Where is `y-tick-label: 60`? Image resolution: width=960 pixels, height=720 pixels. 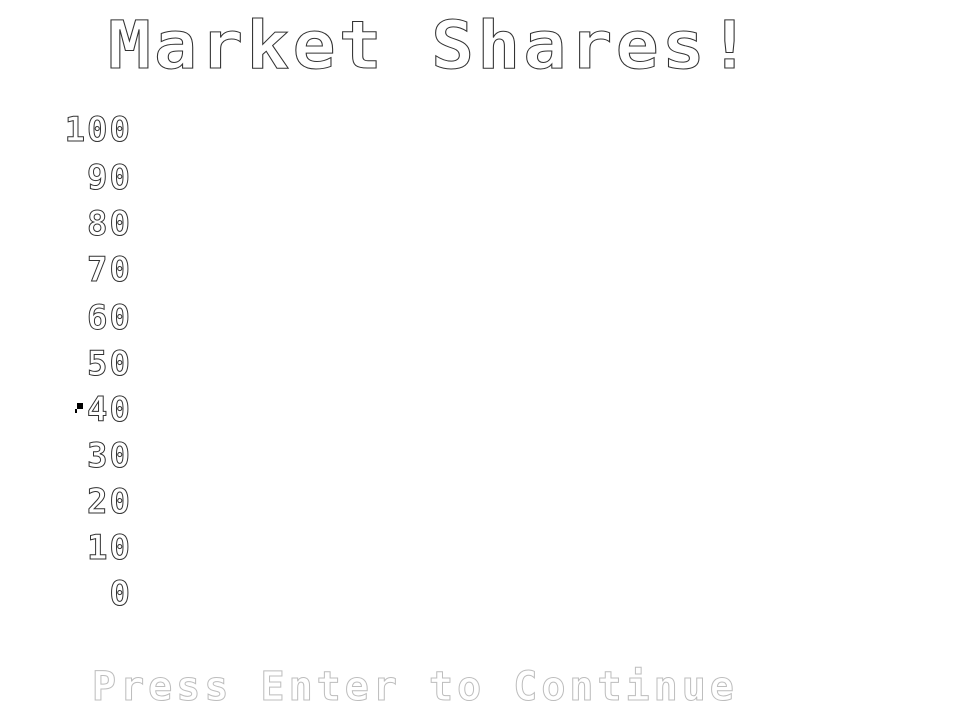 y-tick-label: 60 is located at coordinates (109, 318).